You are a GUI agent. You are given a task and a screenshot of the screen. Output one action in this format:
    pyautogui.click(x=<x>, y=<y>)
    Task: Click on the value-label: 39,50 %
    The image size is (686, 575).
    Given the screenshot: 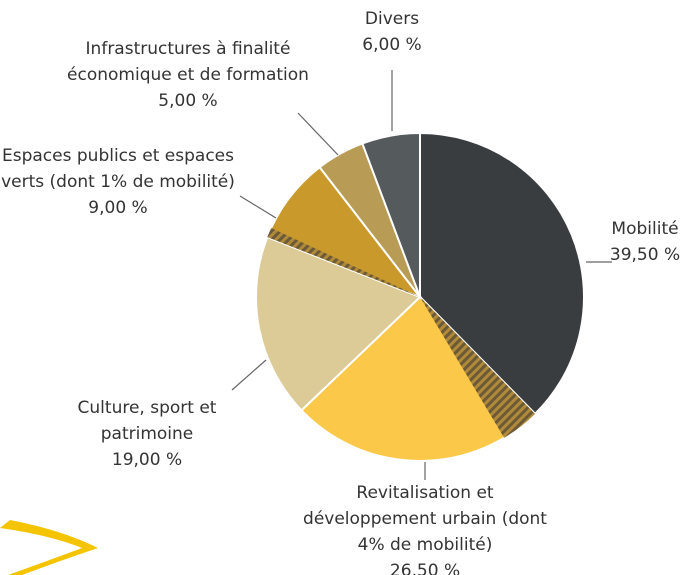 What is the action you would take?
    pyautogui.click(x=645, y=255)
    